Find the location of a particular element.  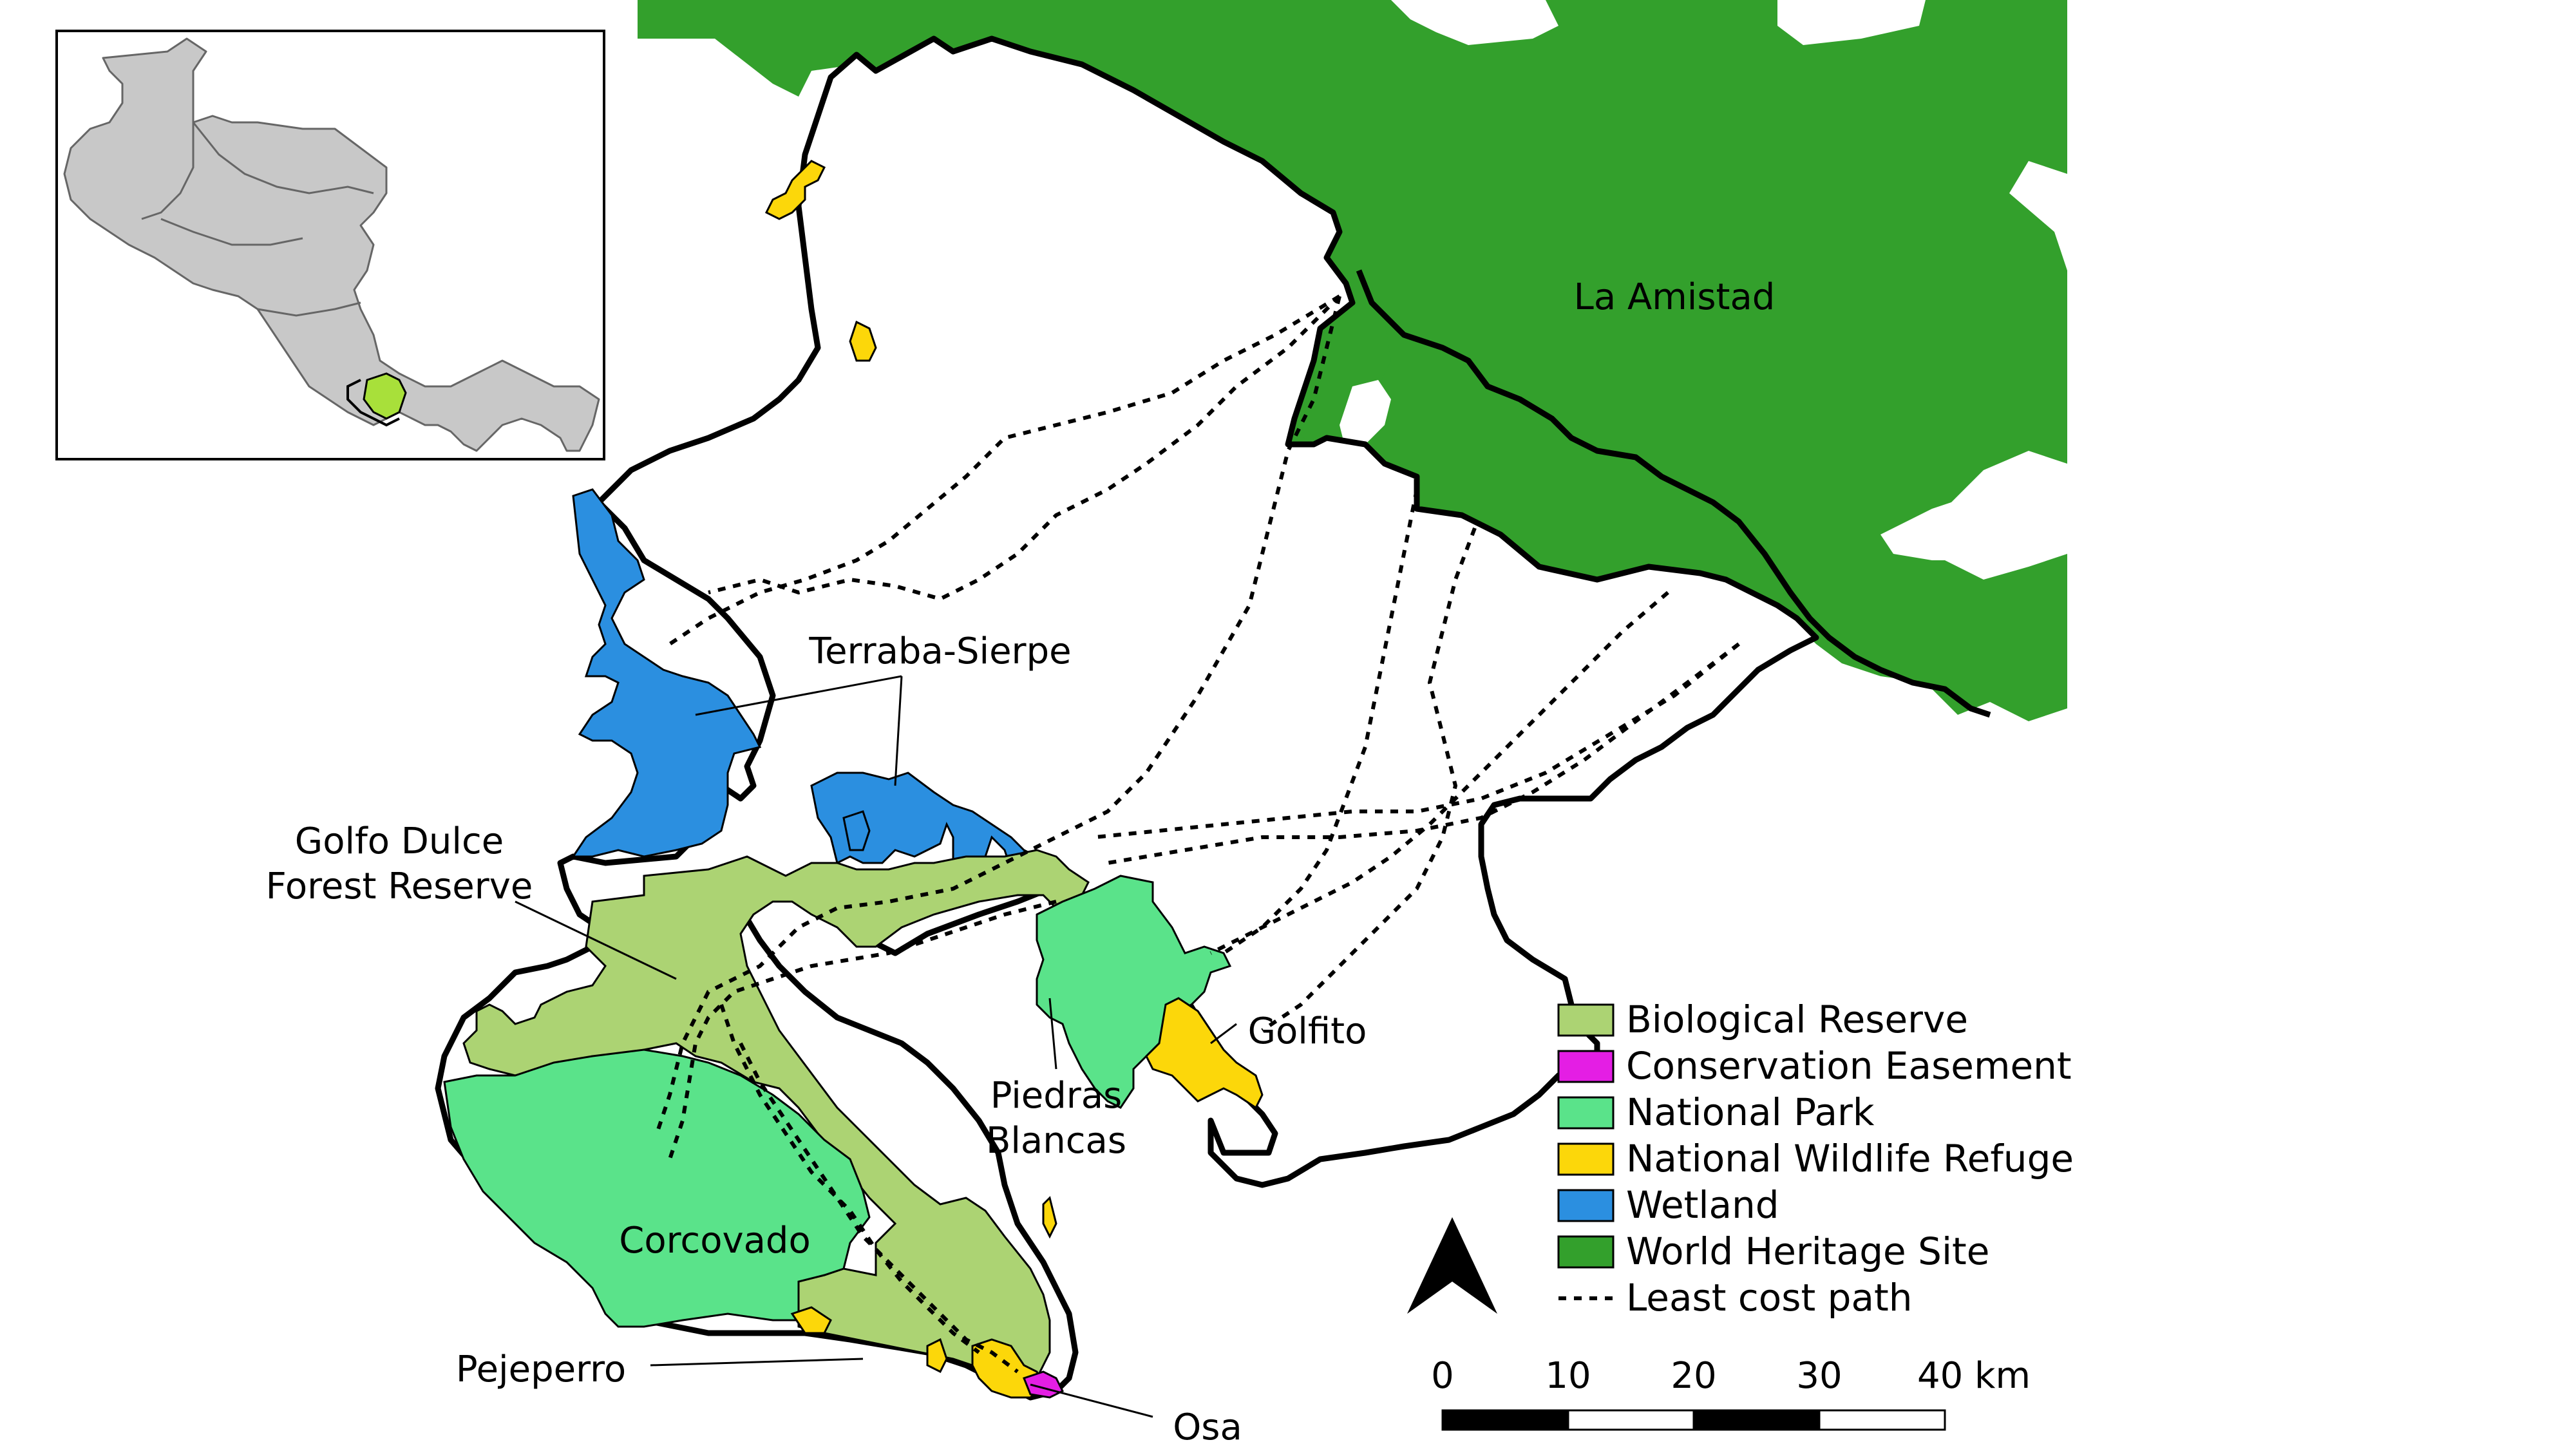

inset-map is located at coordinates (330, 245).